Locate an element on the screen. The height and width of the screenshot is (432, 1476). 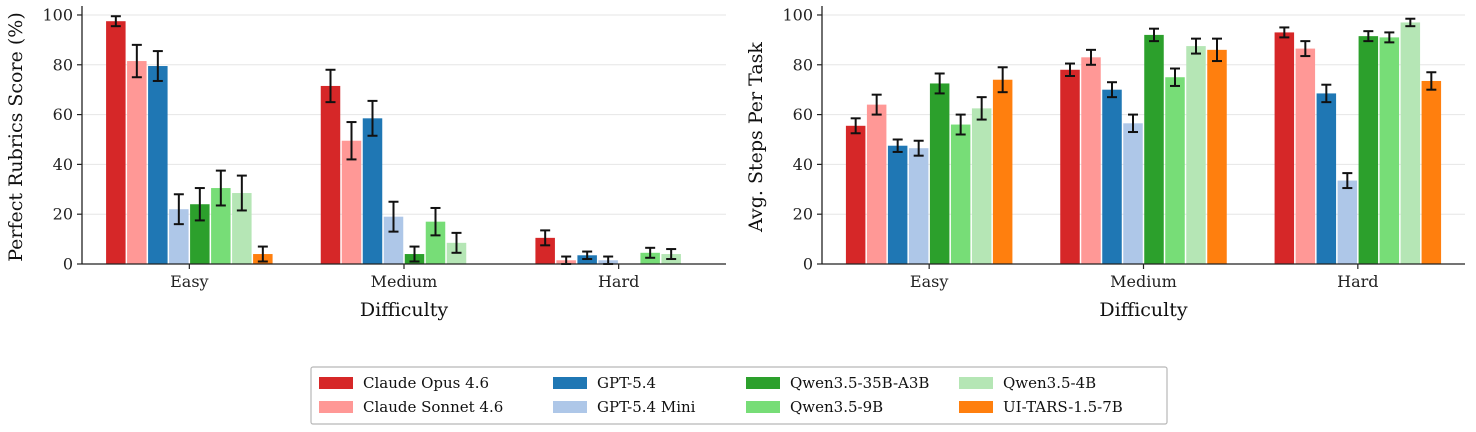
bar-qwen3-5-35b-a3b-medium is located at coordinates (1154, 149).